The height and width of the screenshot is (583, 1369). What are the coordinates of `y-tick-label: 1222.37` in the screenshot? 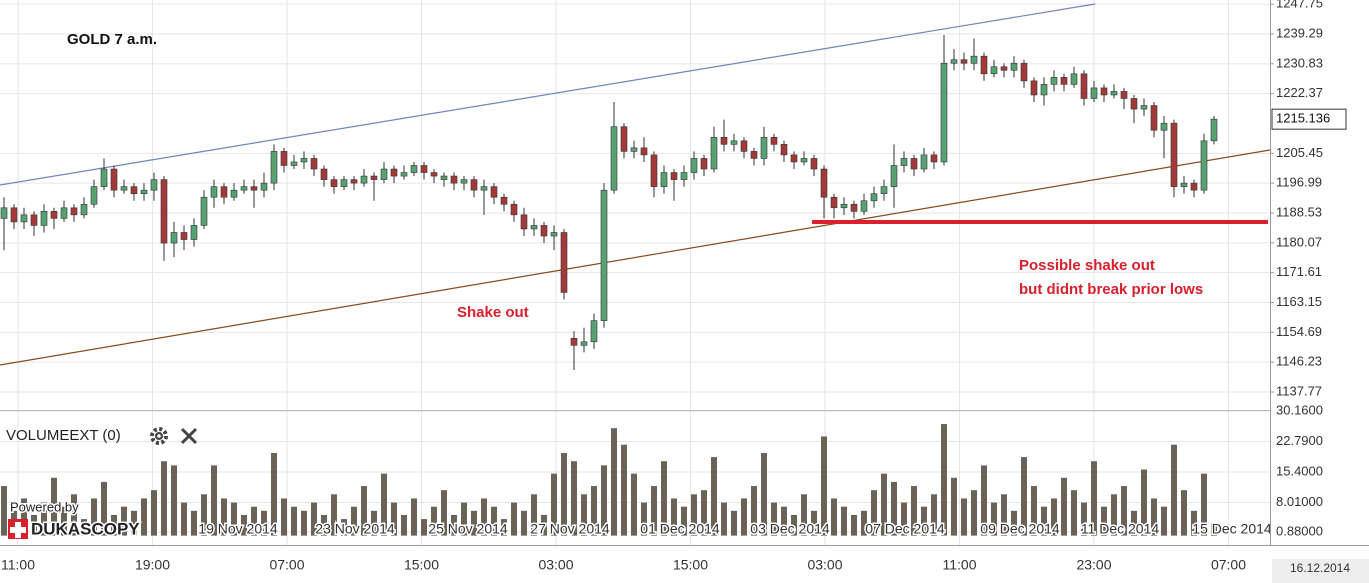 It's located at (1299, 92).